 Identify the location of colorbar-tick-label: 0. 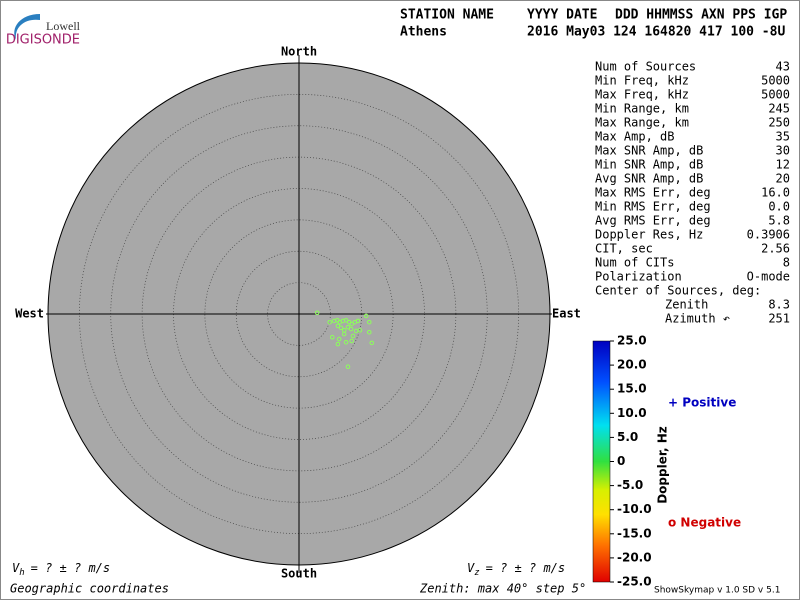
(621, 461).